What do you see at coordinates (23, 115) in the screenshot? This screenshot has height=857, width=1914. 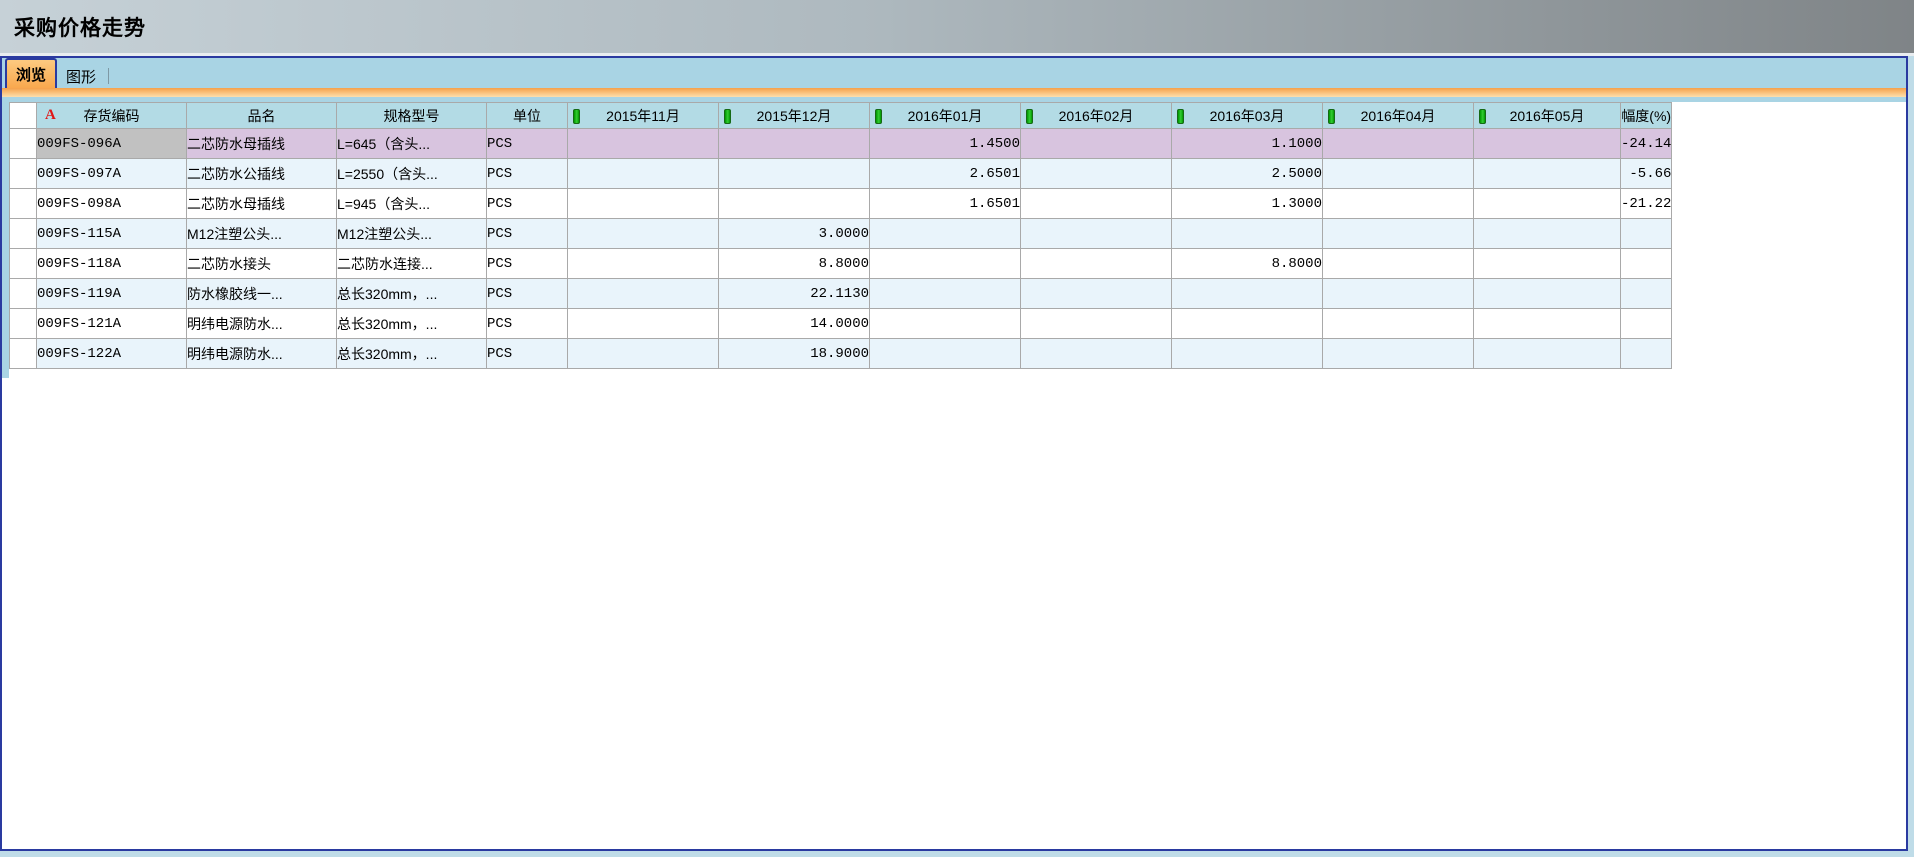 I see `row-selector-header` at bounding box center [23, 115].